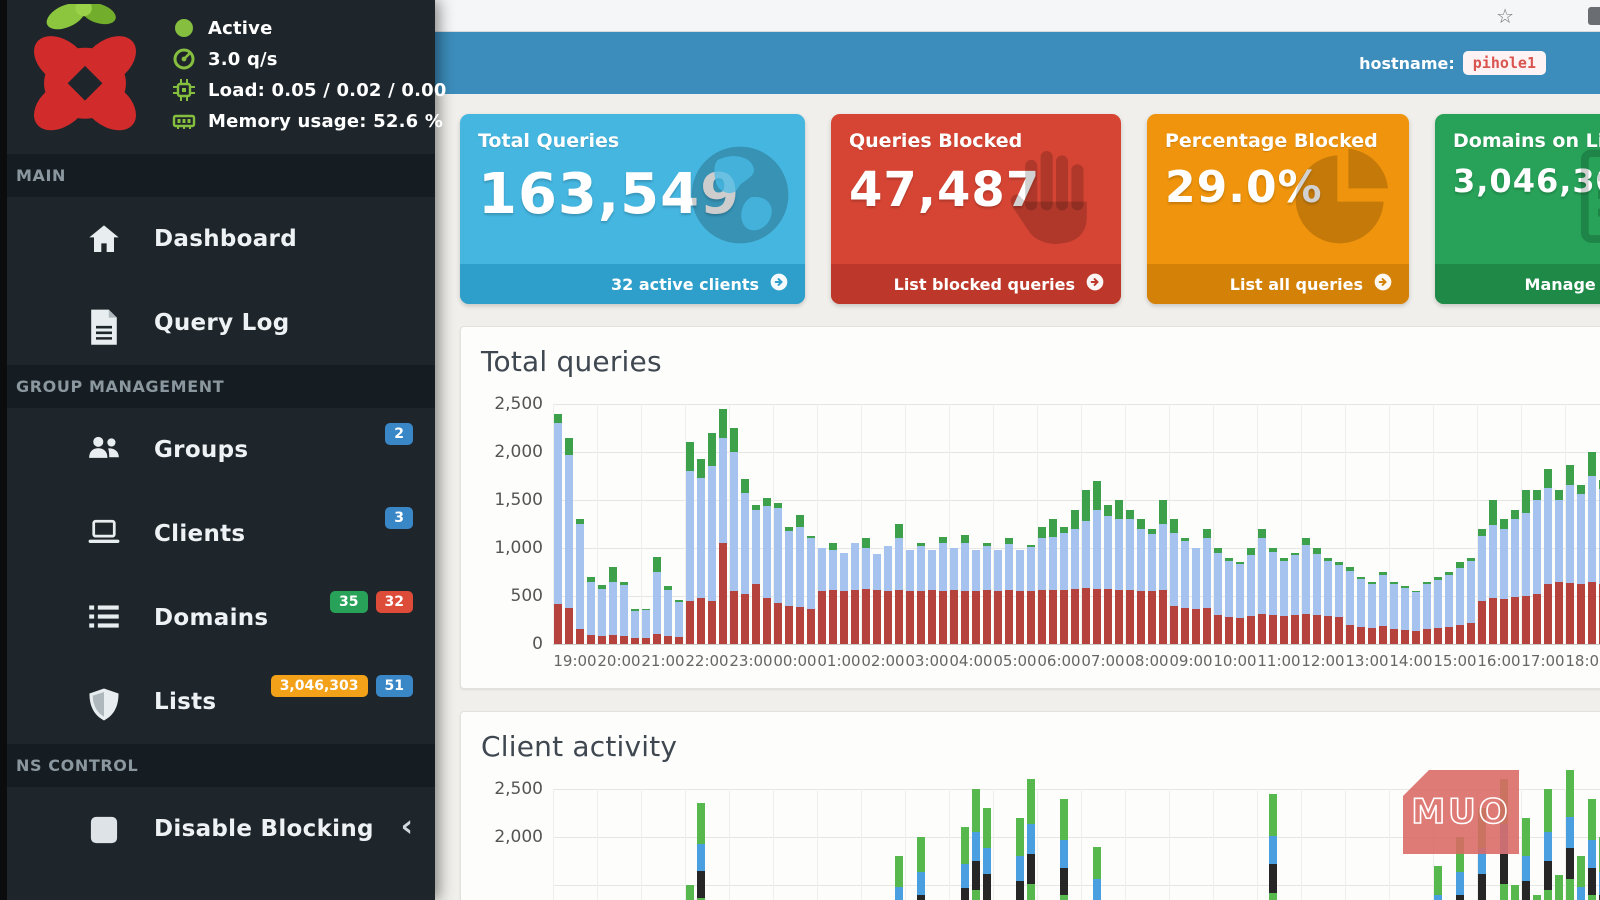 The image size is (1600, 900). I want to click on y-axis-tick-label: 0, so click(537, 644).